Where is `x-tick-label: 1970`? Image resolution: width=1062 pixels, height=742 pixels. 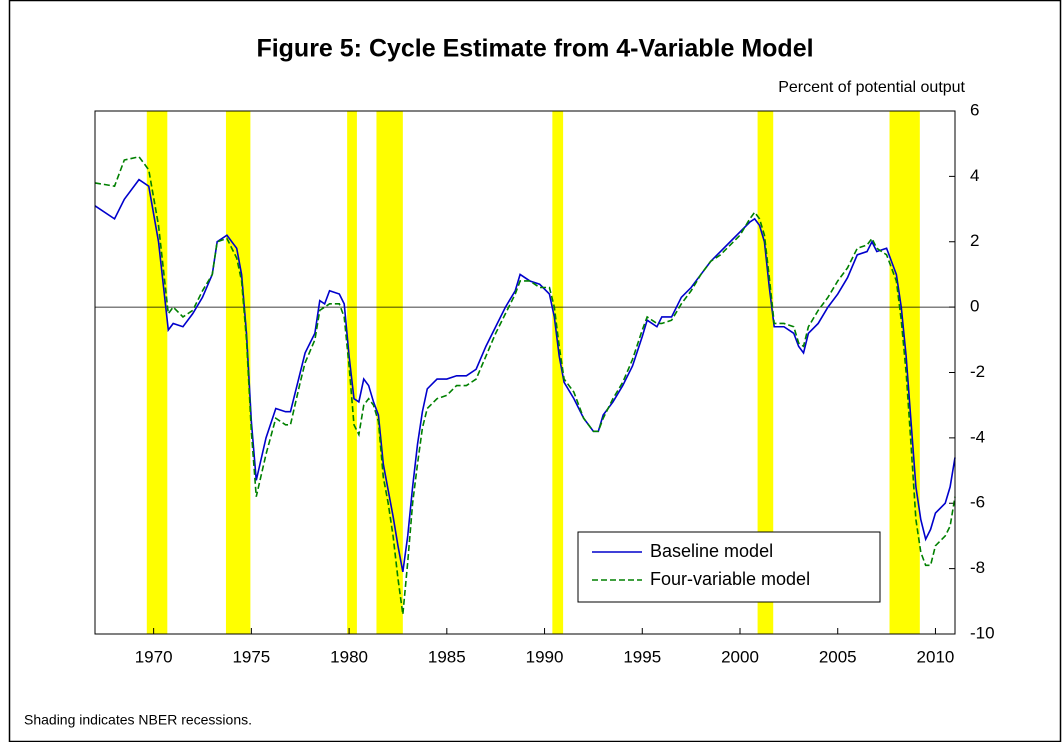
x-tick-label: 1970 is located at coordinates (154, 656).